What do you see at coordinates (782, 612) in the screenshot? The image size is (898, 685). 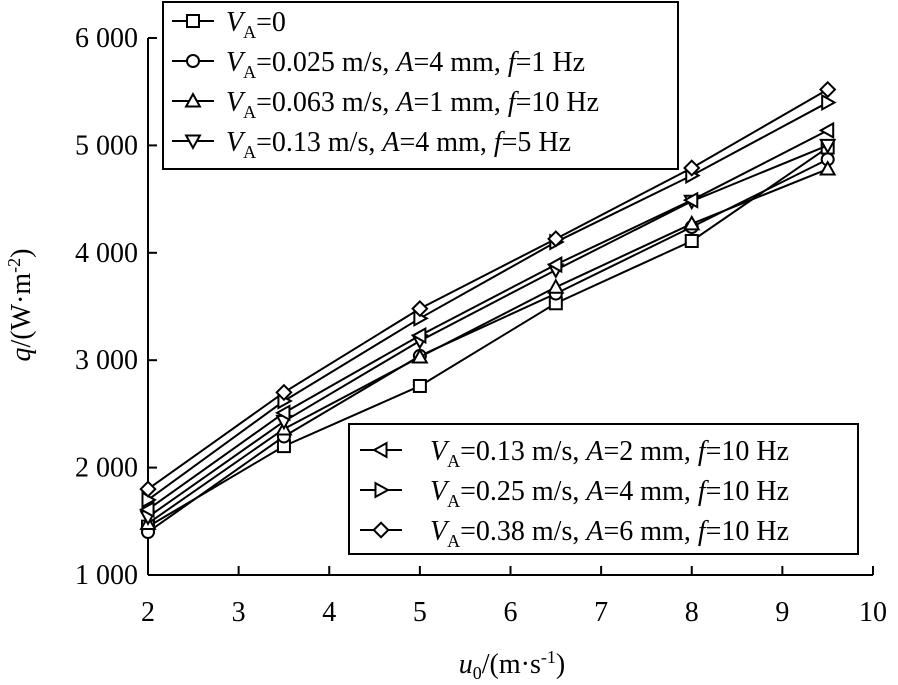 I see `x-tick-label: 9` at bounding box center [782, 612].